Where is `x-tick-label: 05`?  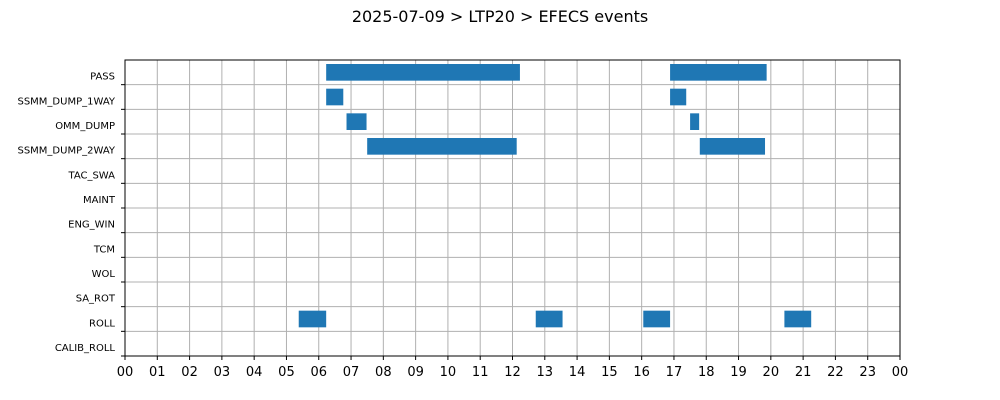
x-tick-label: 05 is located at coordinates (286, 372).